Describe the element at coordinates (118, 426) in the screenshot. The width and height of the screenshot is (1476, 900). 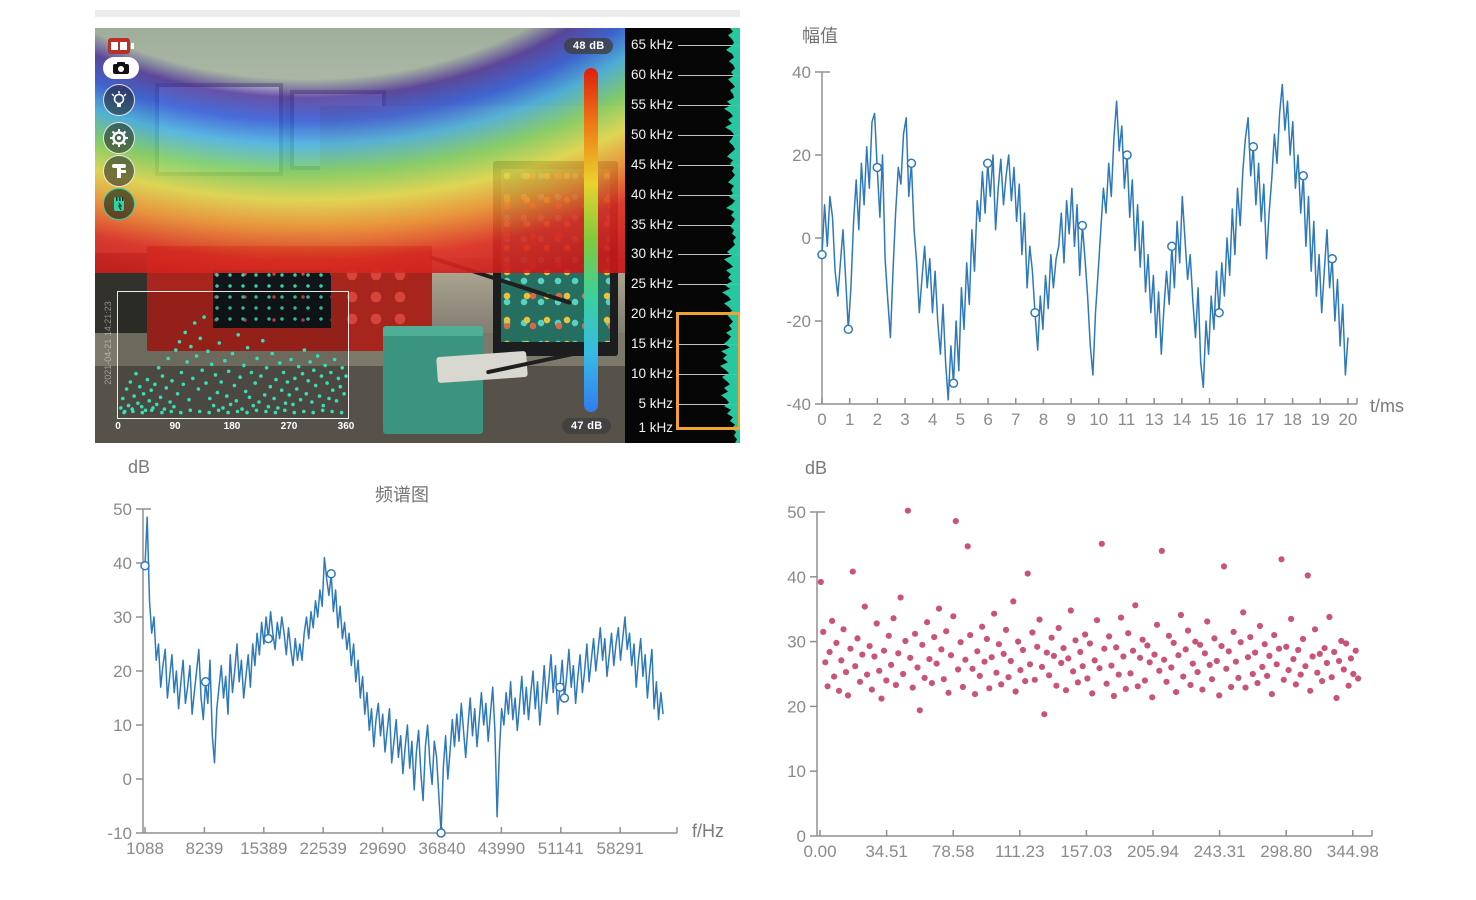
I see `inset-x-tick-label: 0` at that location.